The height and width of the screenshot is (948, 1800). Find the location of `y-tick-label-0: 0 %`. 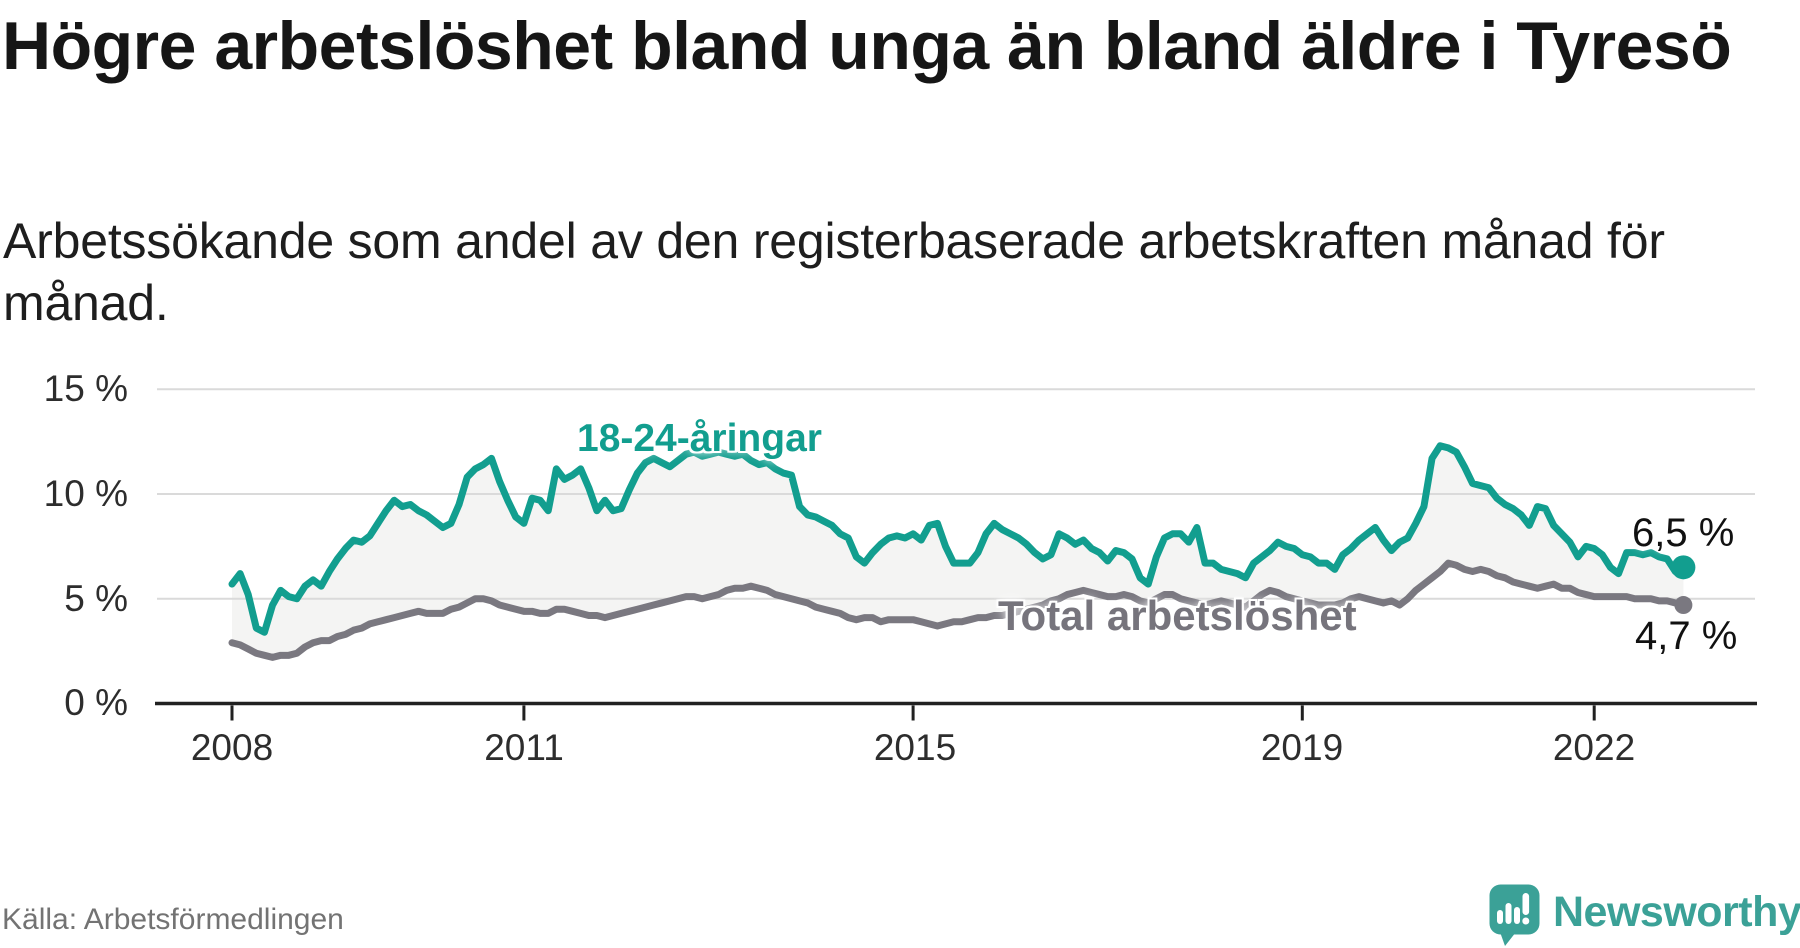

y-tick-label-0: 0 % is located at coordinates (96, 702).